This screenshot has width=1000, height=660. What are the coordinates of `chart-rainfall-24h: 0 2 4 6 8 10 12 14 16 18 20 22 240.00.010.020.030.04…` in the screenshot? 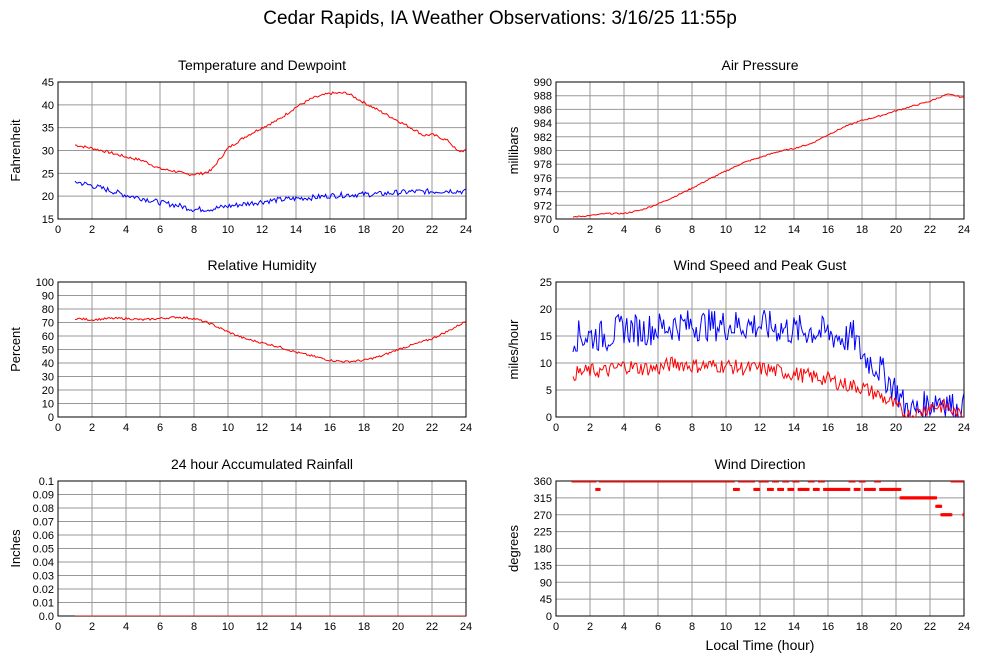 It's located at (240, 544).